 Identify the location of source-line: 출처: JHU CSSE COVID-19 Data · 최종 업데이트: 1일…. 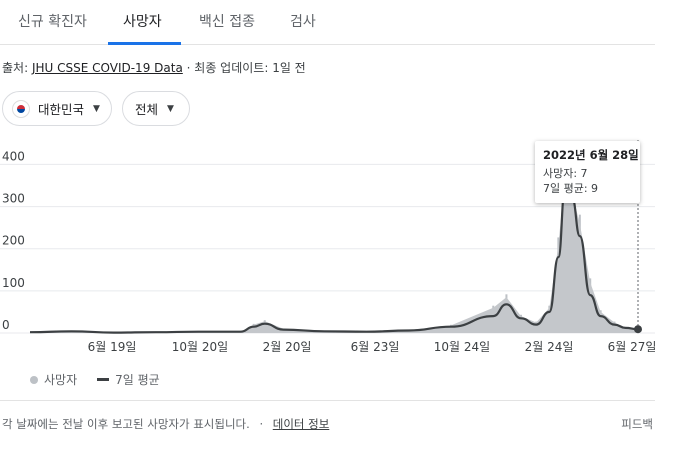
(154, 67).